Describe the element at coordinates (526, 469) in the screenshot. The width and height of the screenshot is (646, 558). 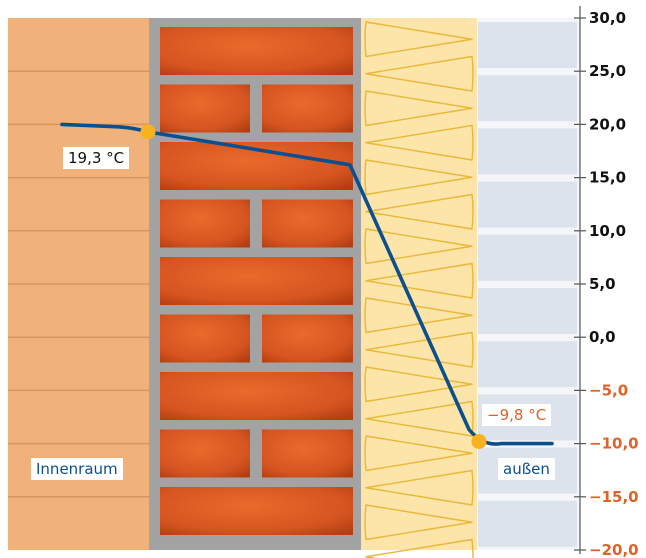
I see `exterior-zone-label: außen` at that location.